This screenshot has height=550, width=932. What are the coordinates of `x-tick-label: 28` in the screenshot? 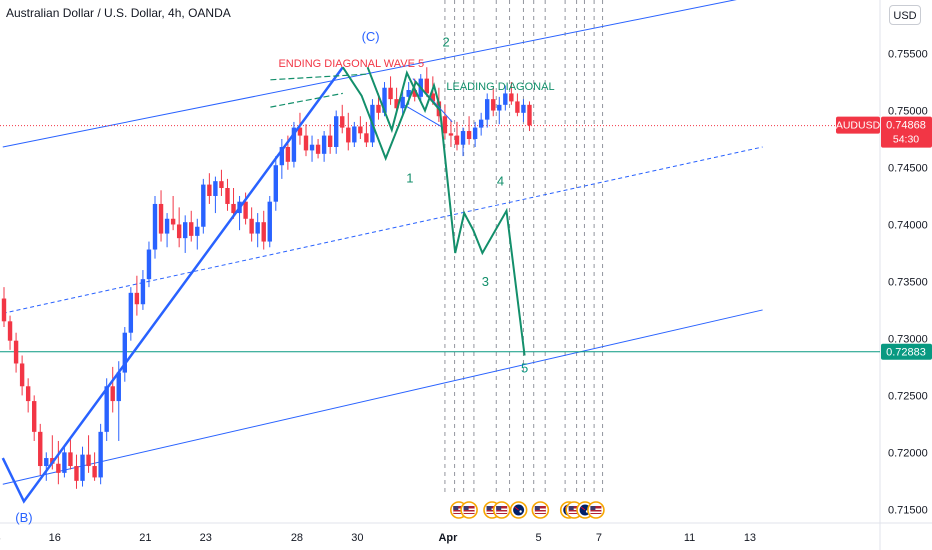 It's located at (297, 538).